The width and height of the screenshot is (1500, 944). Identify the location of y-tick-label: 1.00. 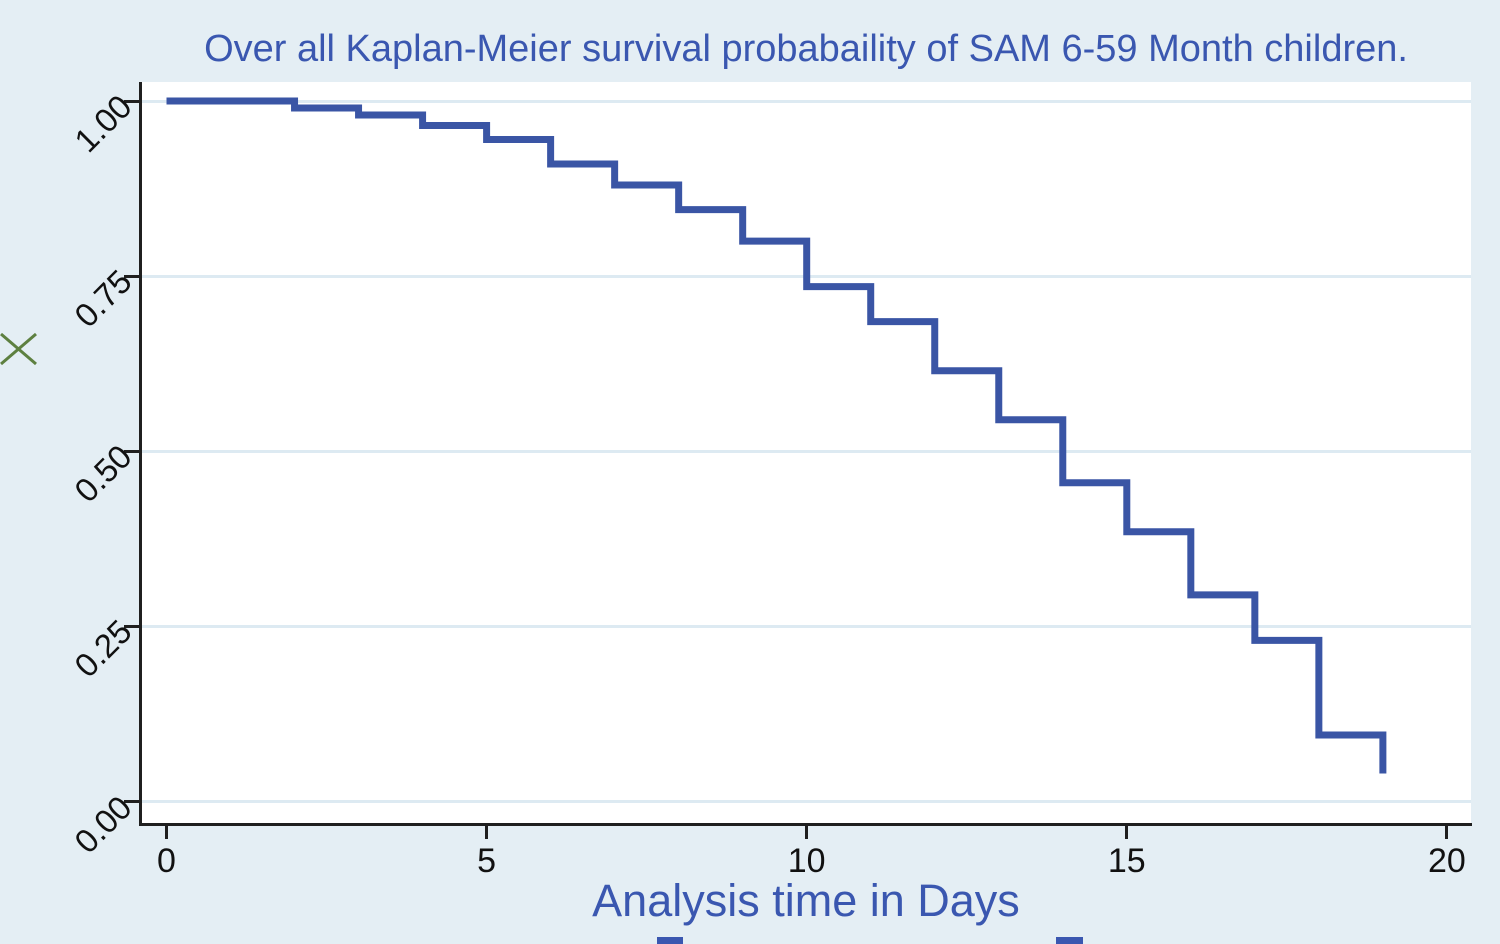
(103, 123).